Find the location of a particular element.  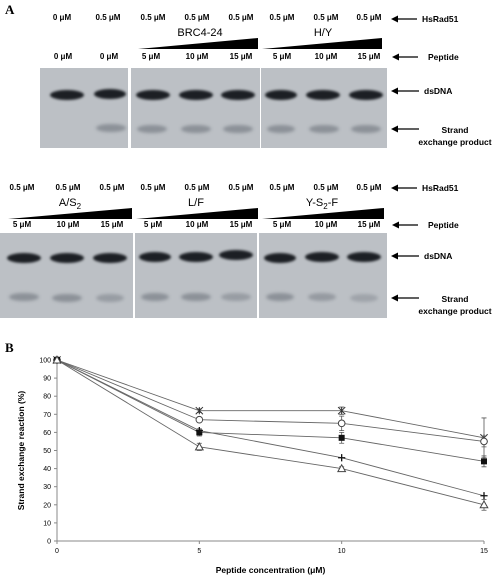

peptide-name-as: A/S is located at coordinates (67, 203).